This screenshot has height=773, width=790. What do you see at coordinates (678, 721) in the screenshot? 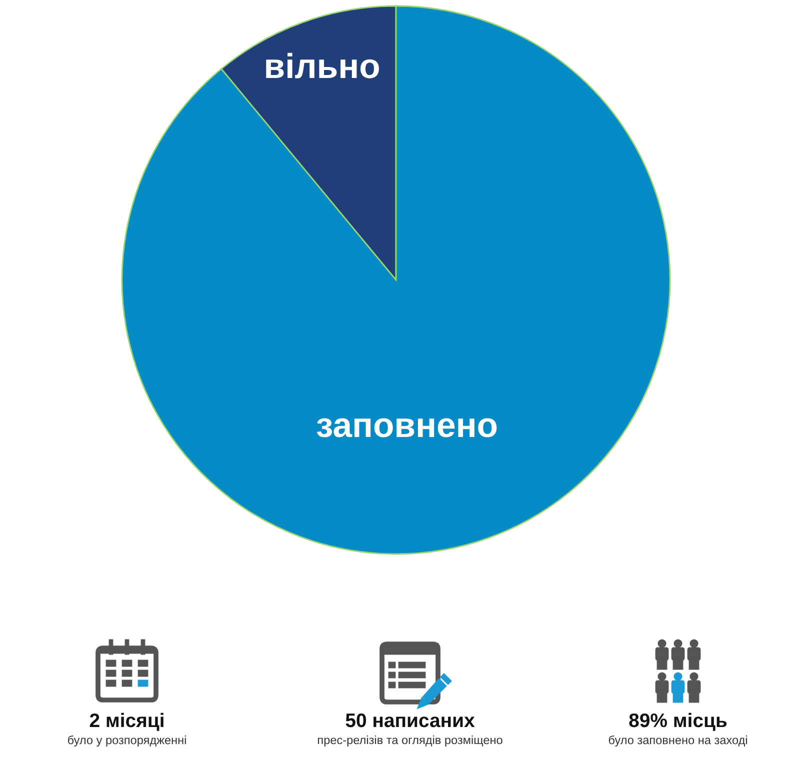
I see `text: 89% місць` at bounding box center [678, 721].